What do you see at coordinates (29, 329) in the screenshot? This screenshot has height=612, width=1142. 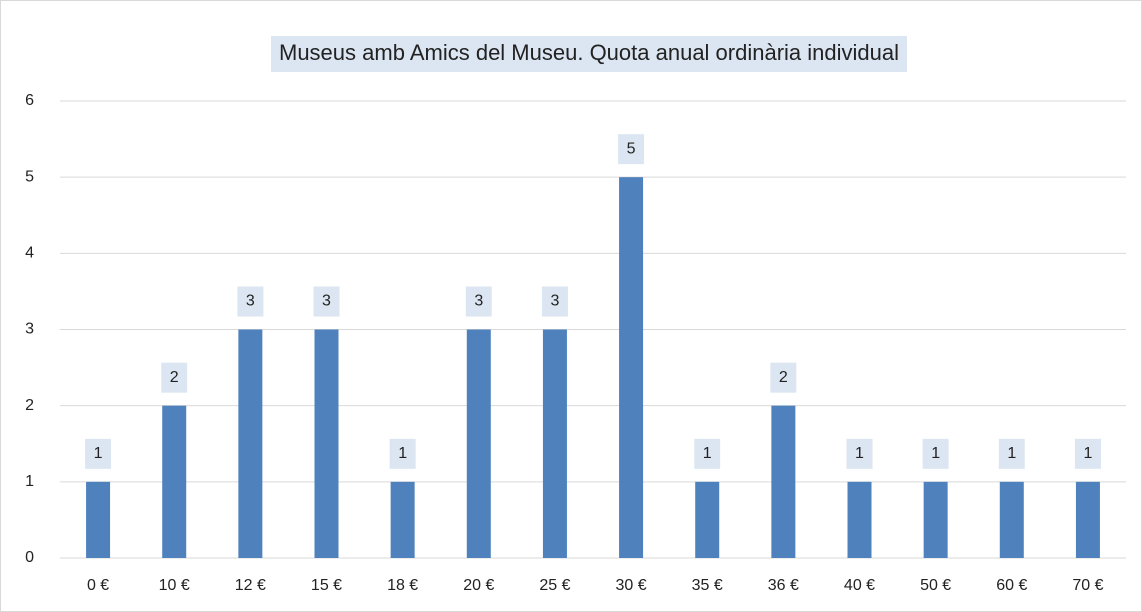 I see `y-tick-label: 3` at bounding box center [29, 329].